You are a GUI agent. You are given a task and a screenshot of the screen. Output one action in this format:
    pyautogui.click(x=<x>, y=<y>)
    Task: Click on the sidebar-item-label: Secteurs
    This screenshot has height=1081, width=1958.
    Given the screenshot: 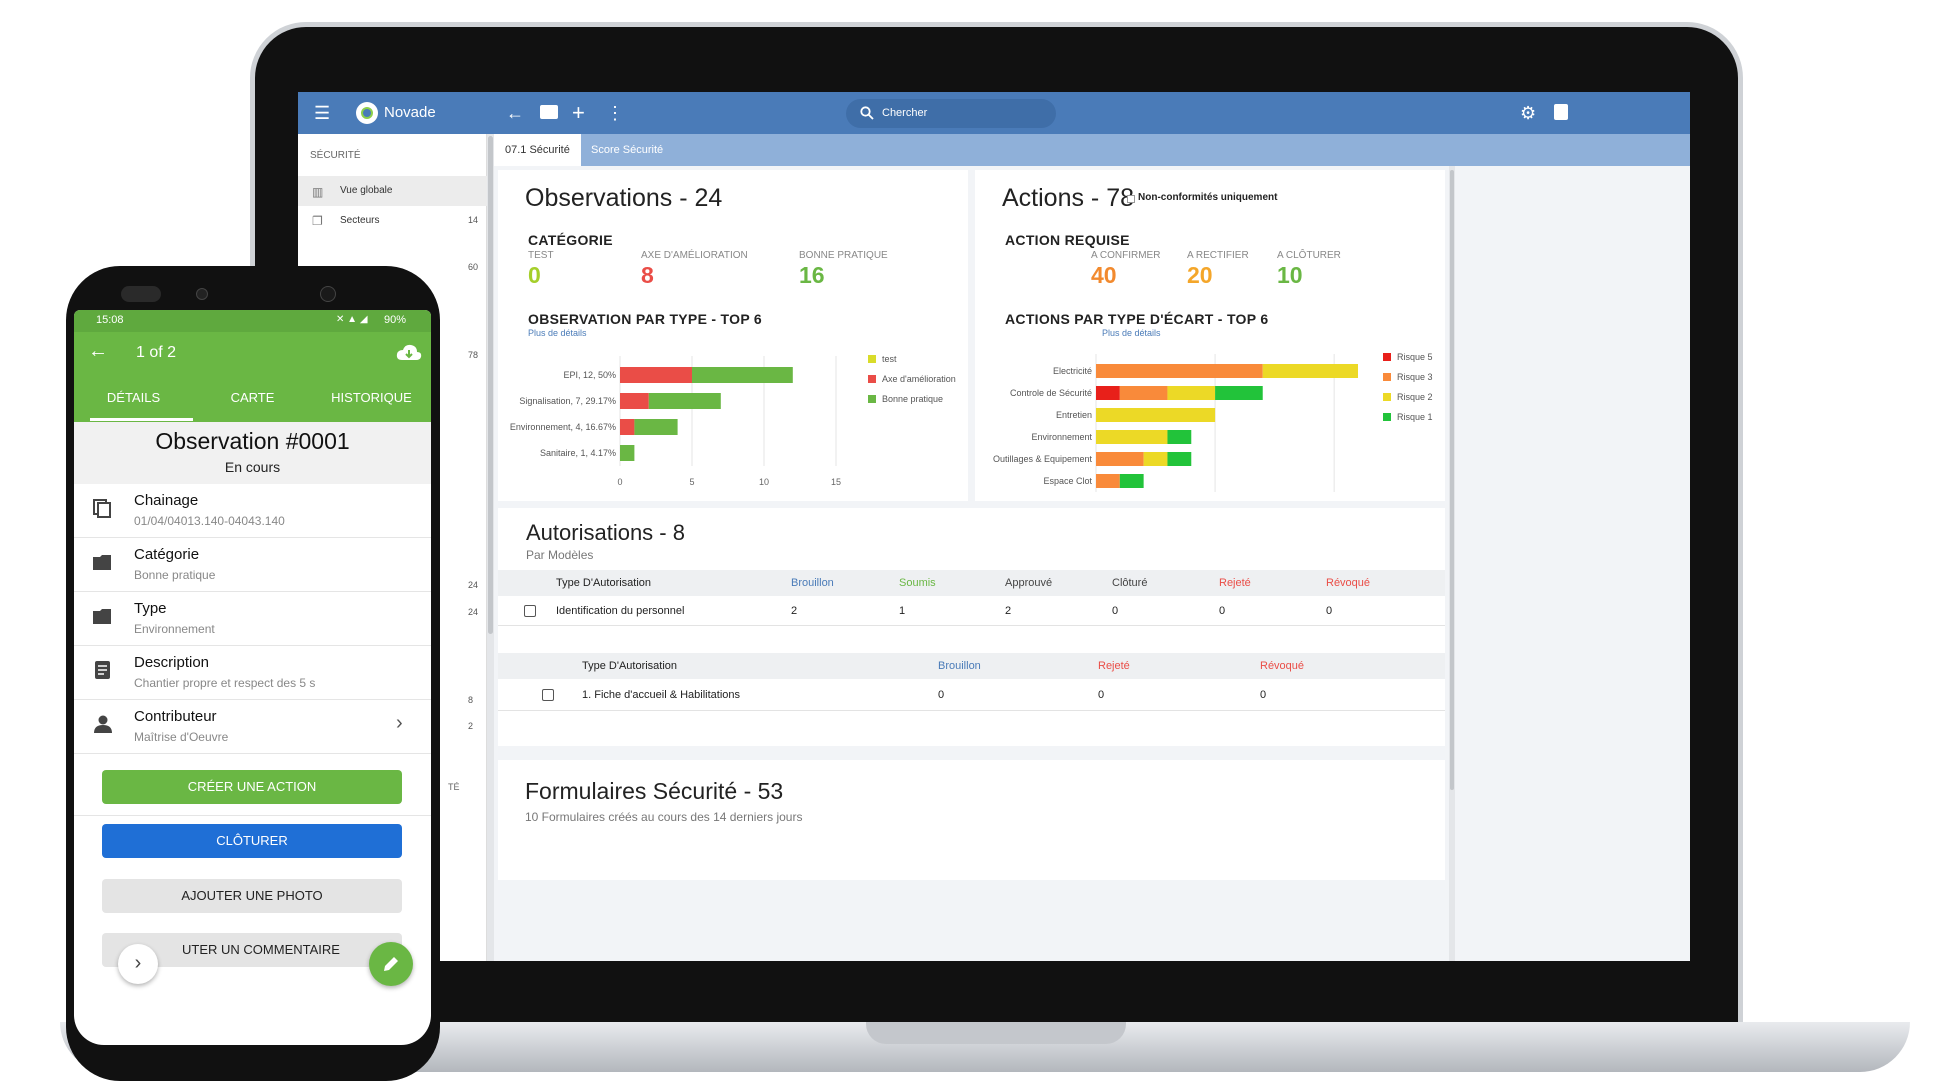 What is the action you would take?
    pyautogui.click(x=360, y=220)
    